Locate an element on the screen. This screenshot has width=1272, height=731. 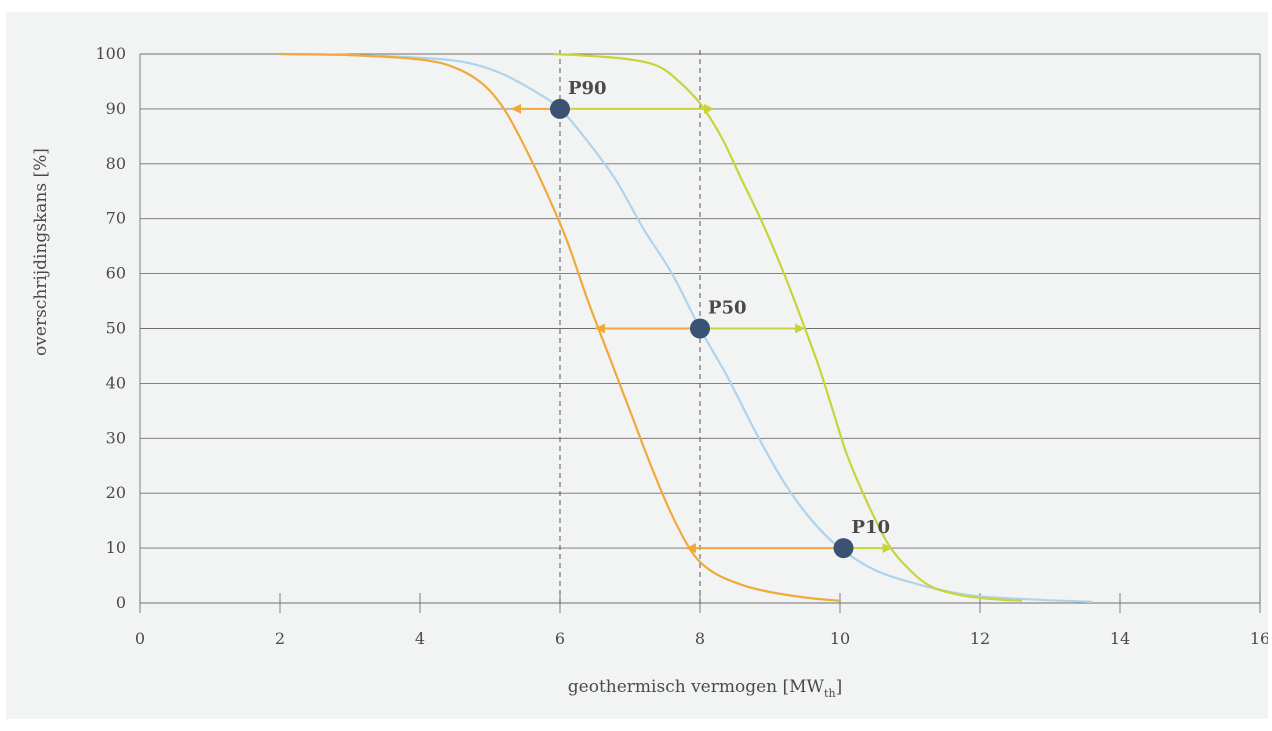
y-tick-label: 80 is located at coordinates (116, 163).